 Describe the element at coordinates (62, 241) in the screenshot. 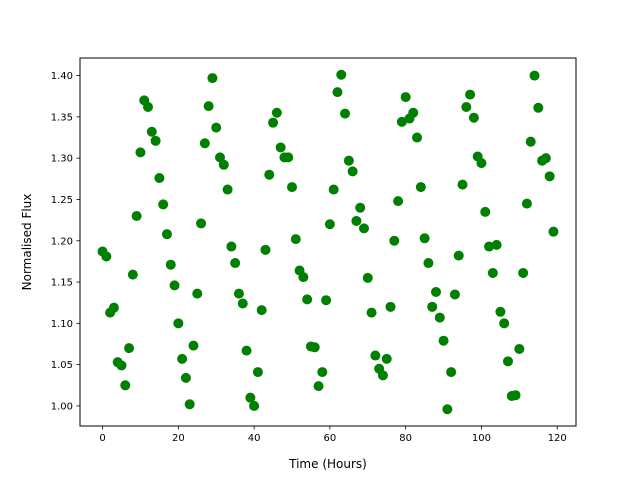

I see `y-tick-label: 1.20` at that location.